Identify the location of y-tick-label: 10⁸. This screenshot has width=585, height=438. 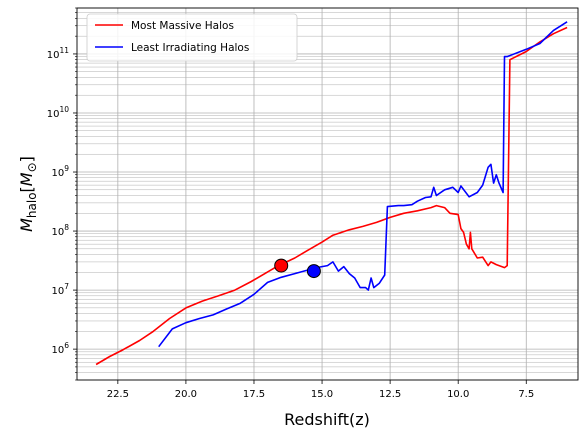
(60, 230).